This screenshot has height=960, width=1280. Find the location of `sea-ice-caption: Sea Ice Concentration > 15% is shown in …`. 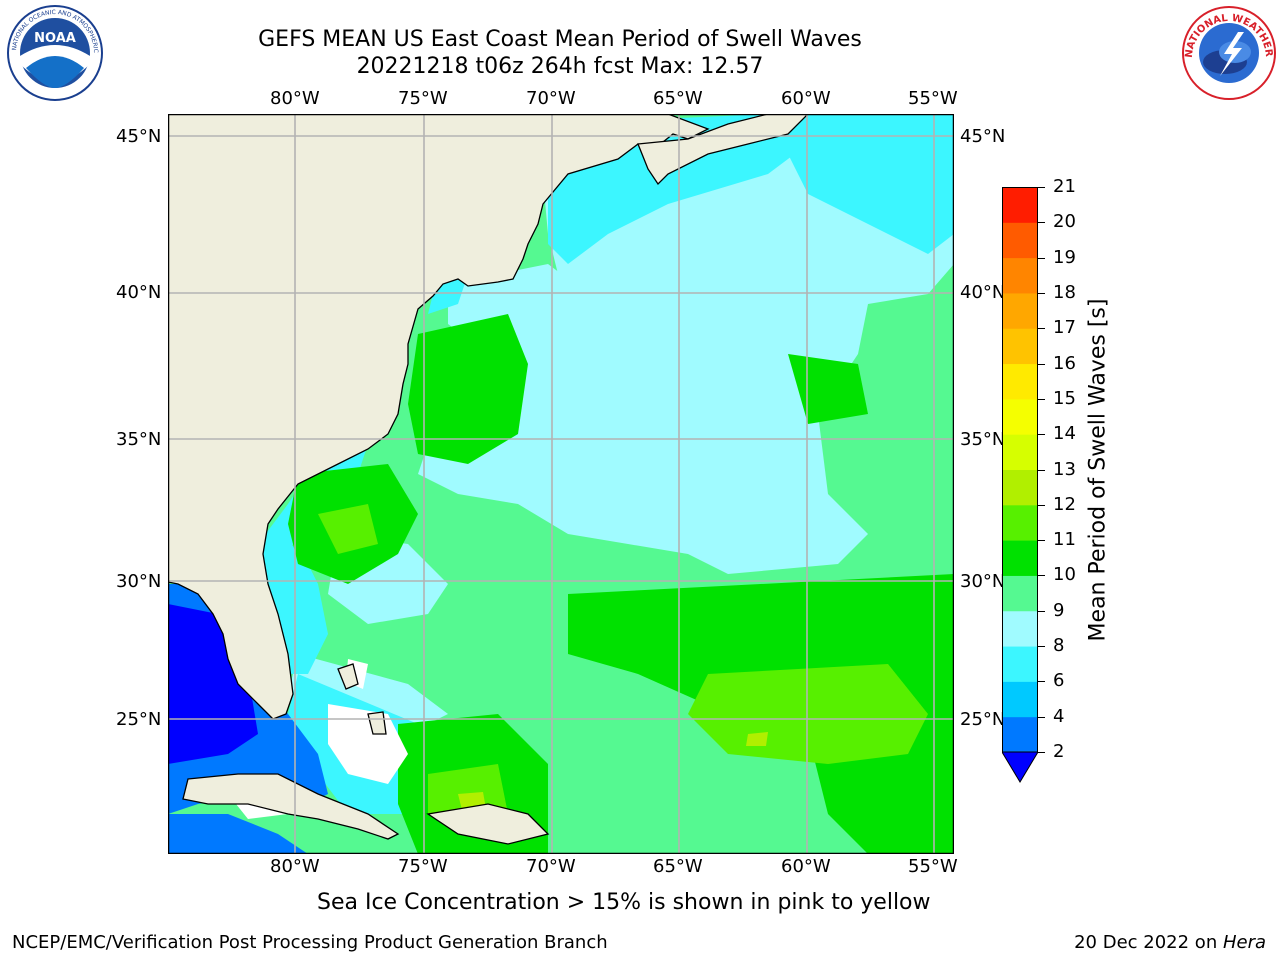

sea-ice-caption: Sea Ice Concentration > 15% is shown in … is located at coordinates (624, 902).